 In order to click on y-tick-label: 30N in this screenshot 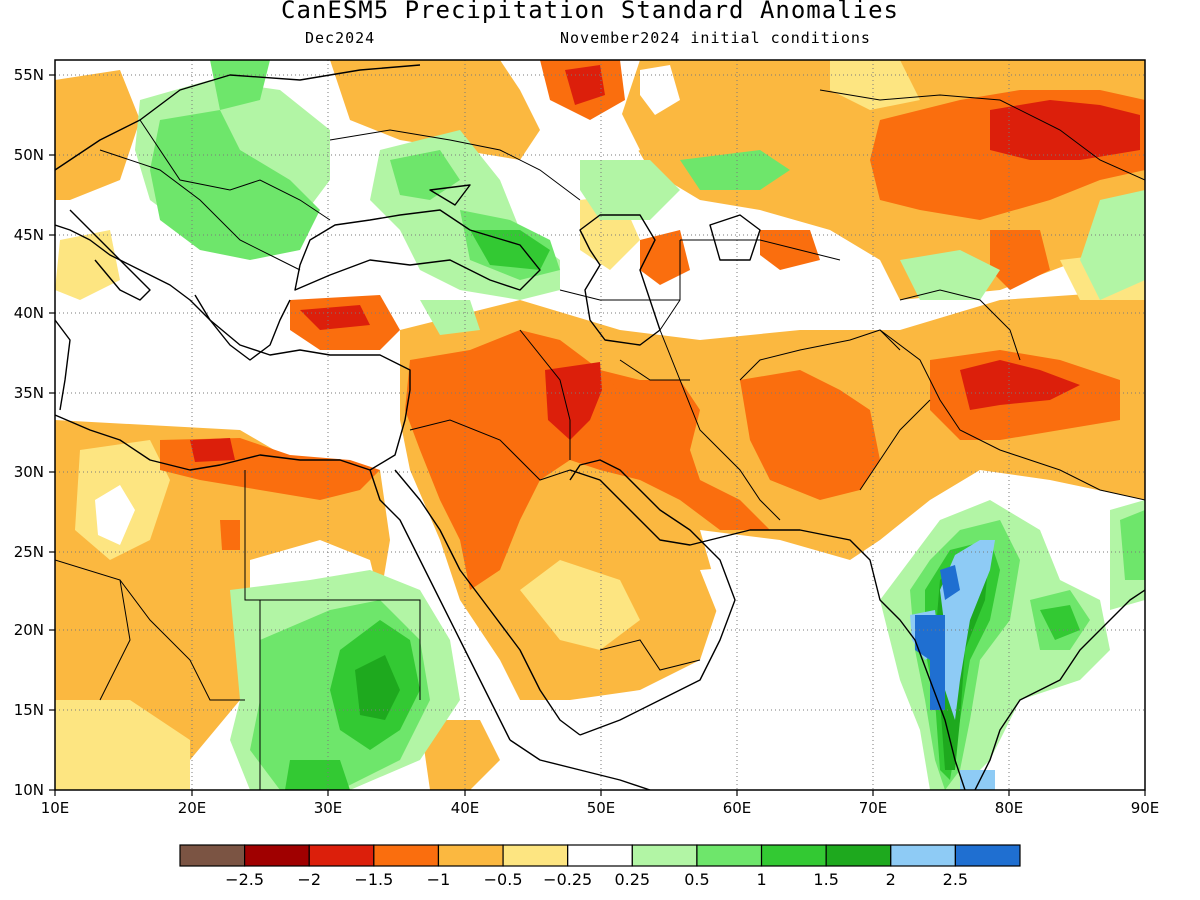, I will do `click(29, 472)`.